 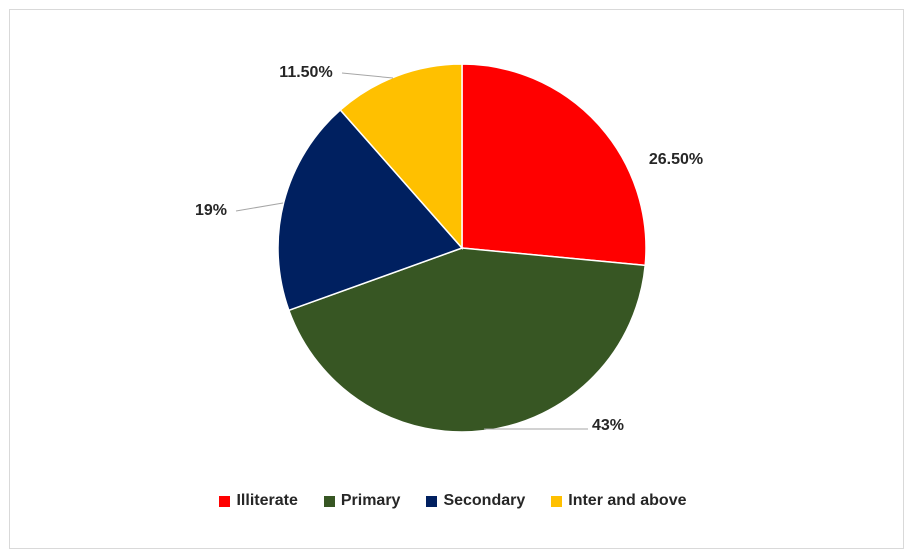 What do you see at coordinates (267, 500) in the screenshot?
I see `legend-label-illiterate: Illiterate` at bounding box center [267, 500].